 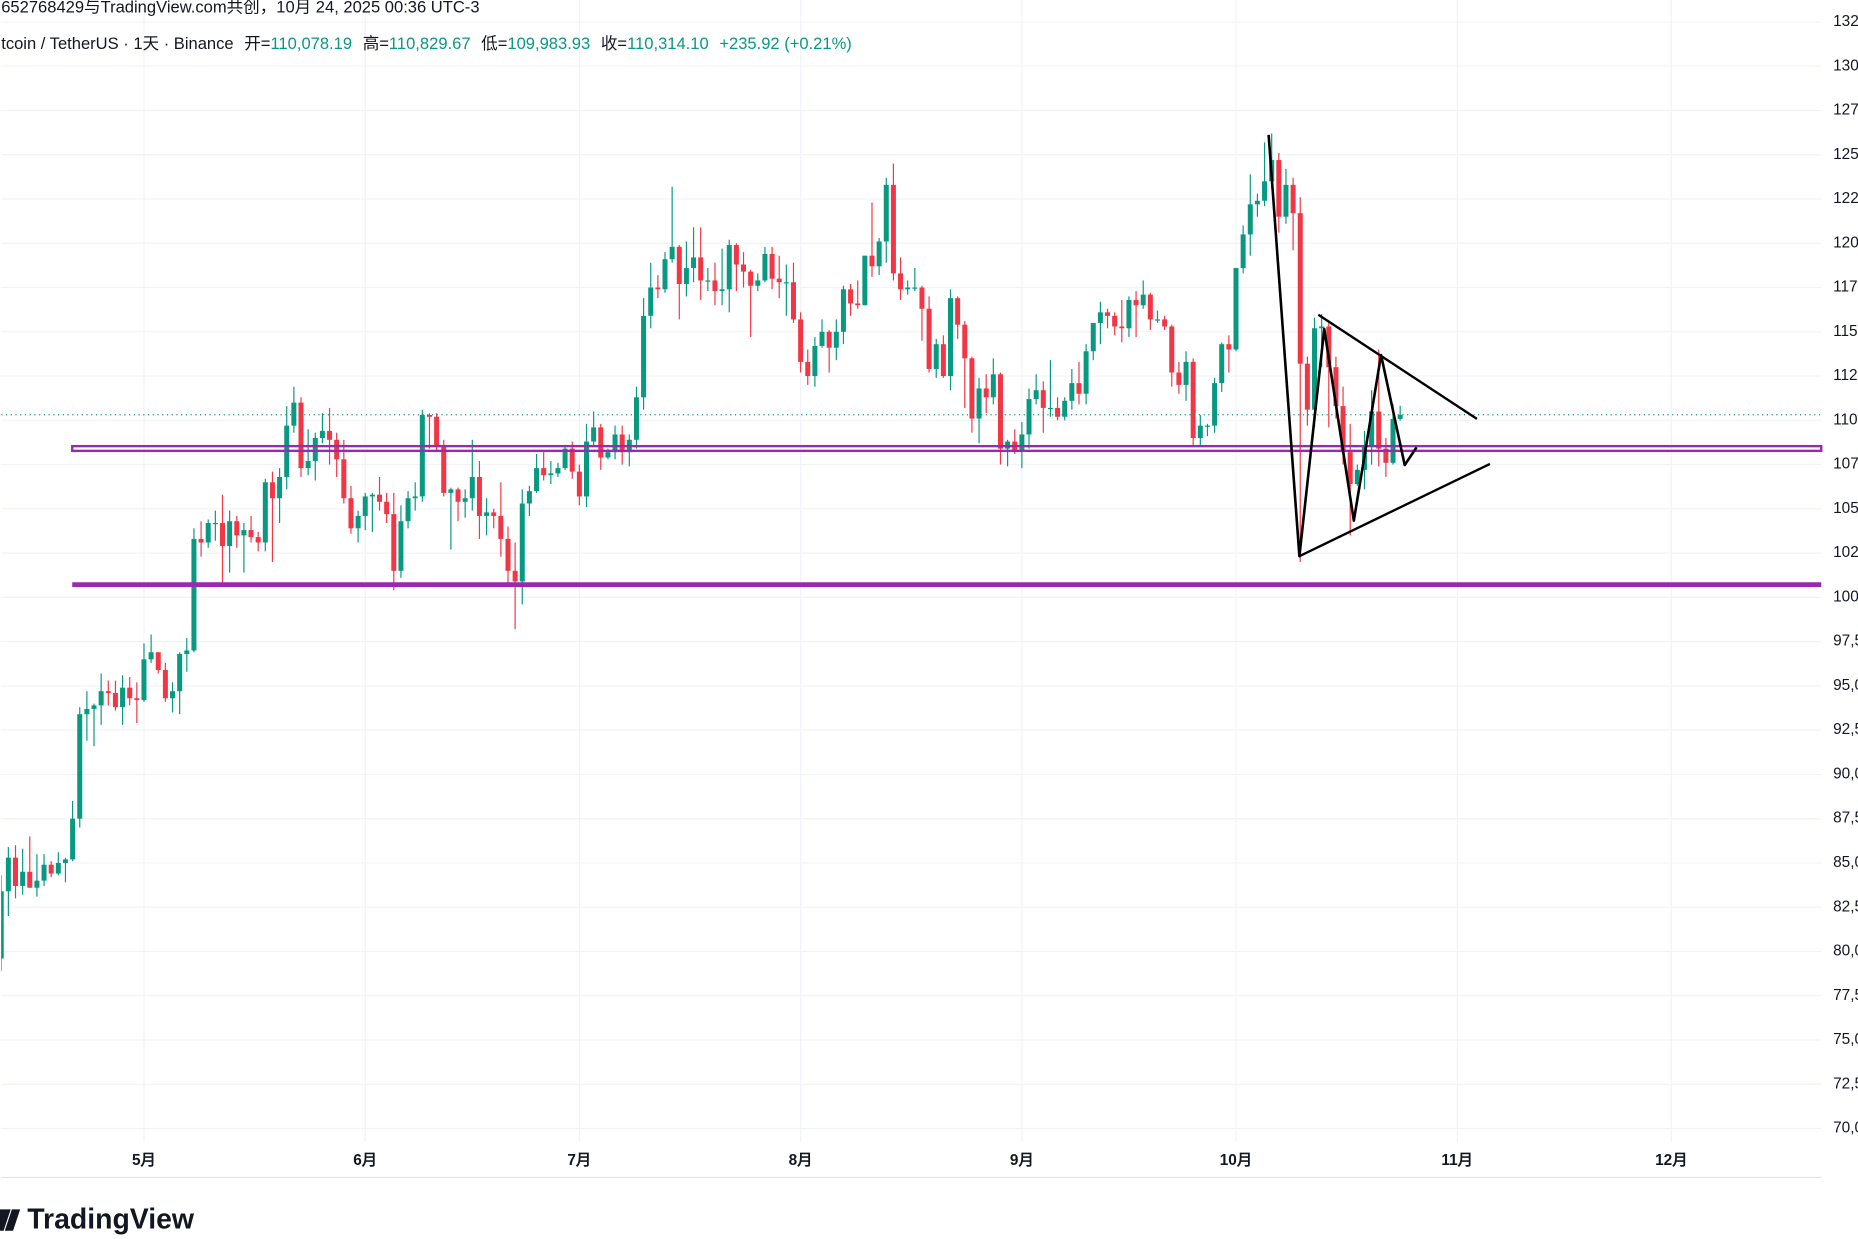 What do you see at coordinates (365, 1160) in the screenshot?
I see `x-tick-label: 6月` at bounding box center [365, 1160].